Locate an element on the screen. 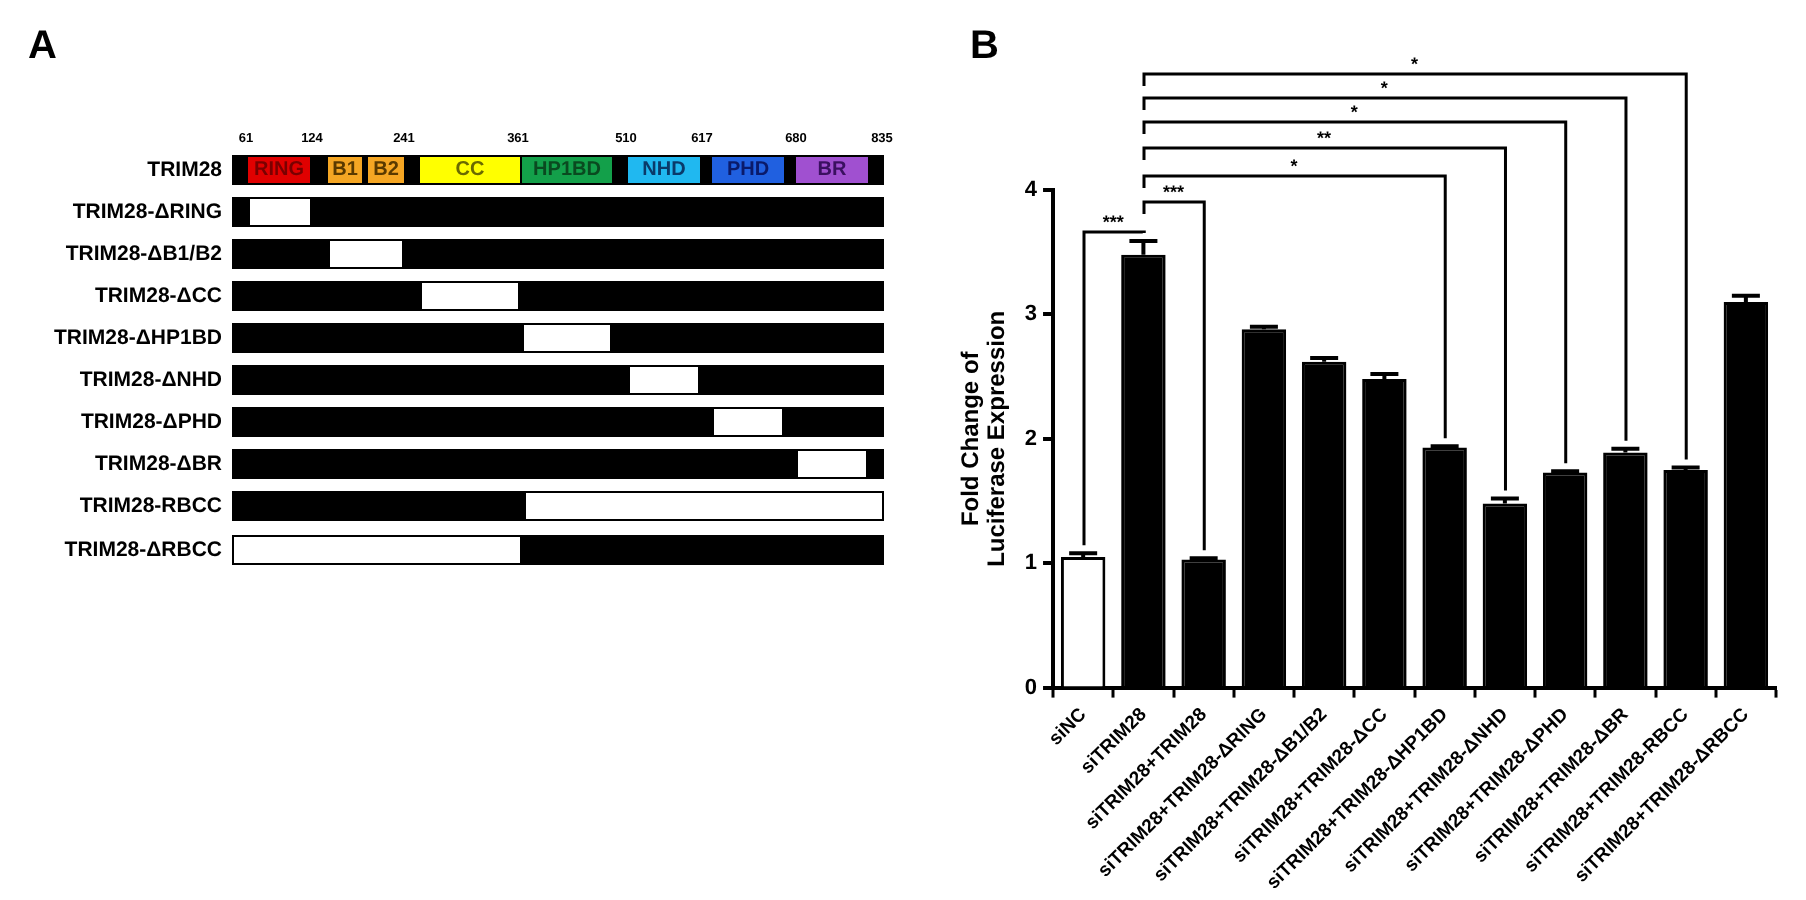  category-label: TRIM28-ΔNHD is located at coordinates (150, 380).